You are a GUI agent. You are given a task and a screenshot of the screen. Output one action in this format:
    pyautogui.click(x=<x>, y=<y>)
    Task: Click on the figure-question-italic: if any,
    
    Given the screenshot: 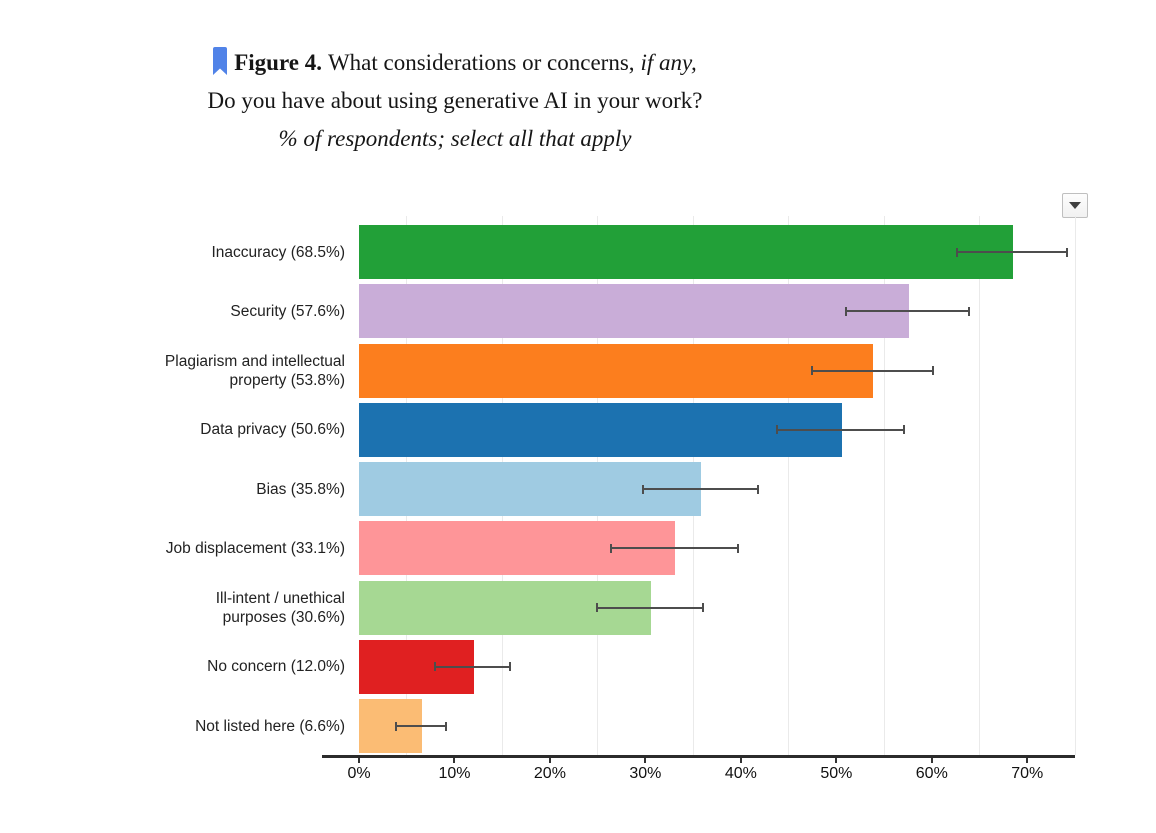 What is the action you would take?
    pyautogui.click(x=668, y=62)
    